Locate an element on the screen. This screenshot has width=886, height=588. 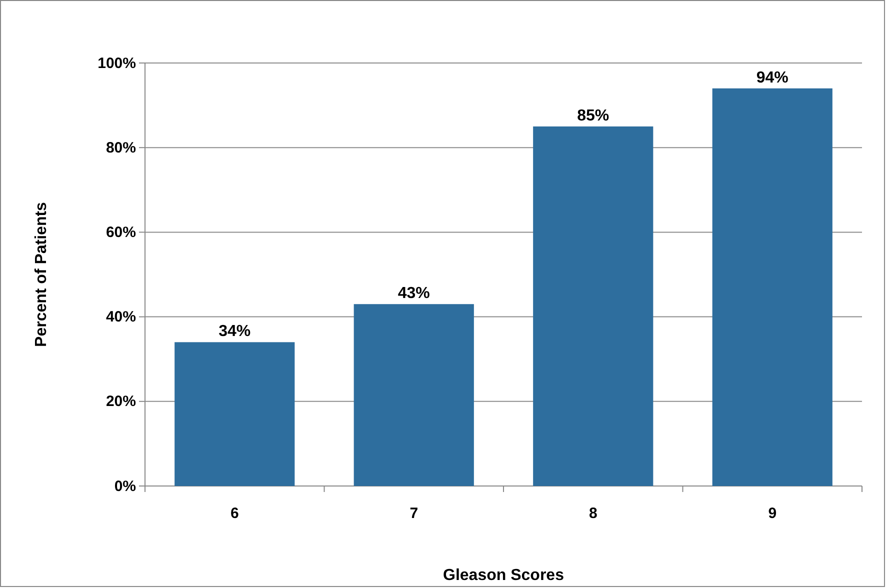
data-label: 43% is located at coordinates (414, 293).